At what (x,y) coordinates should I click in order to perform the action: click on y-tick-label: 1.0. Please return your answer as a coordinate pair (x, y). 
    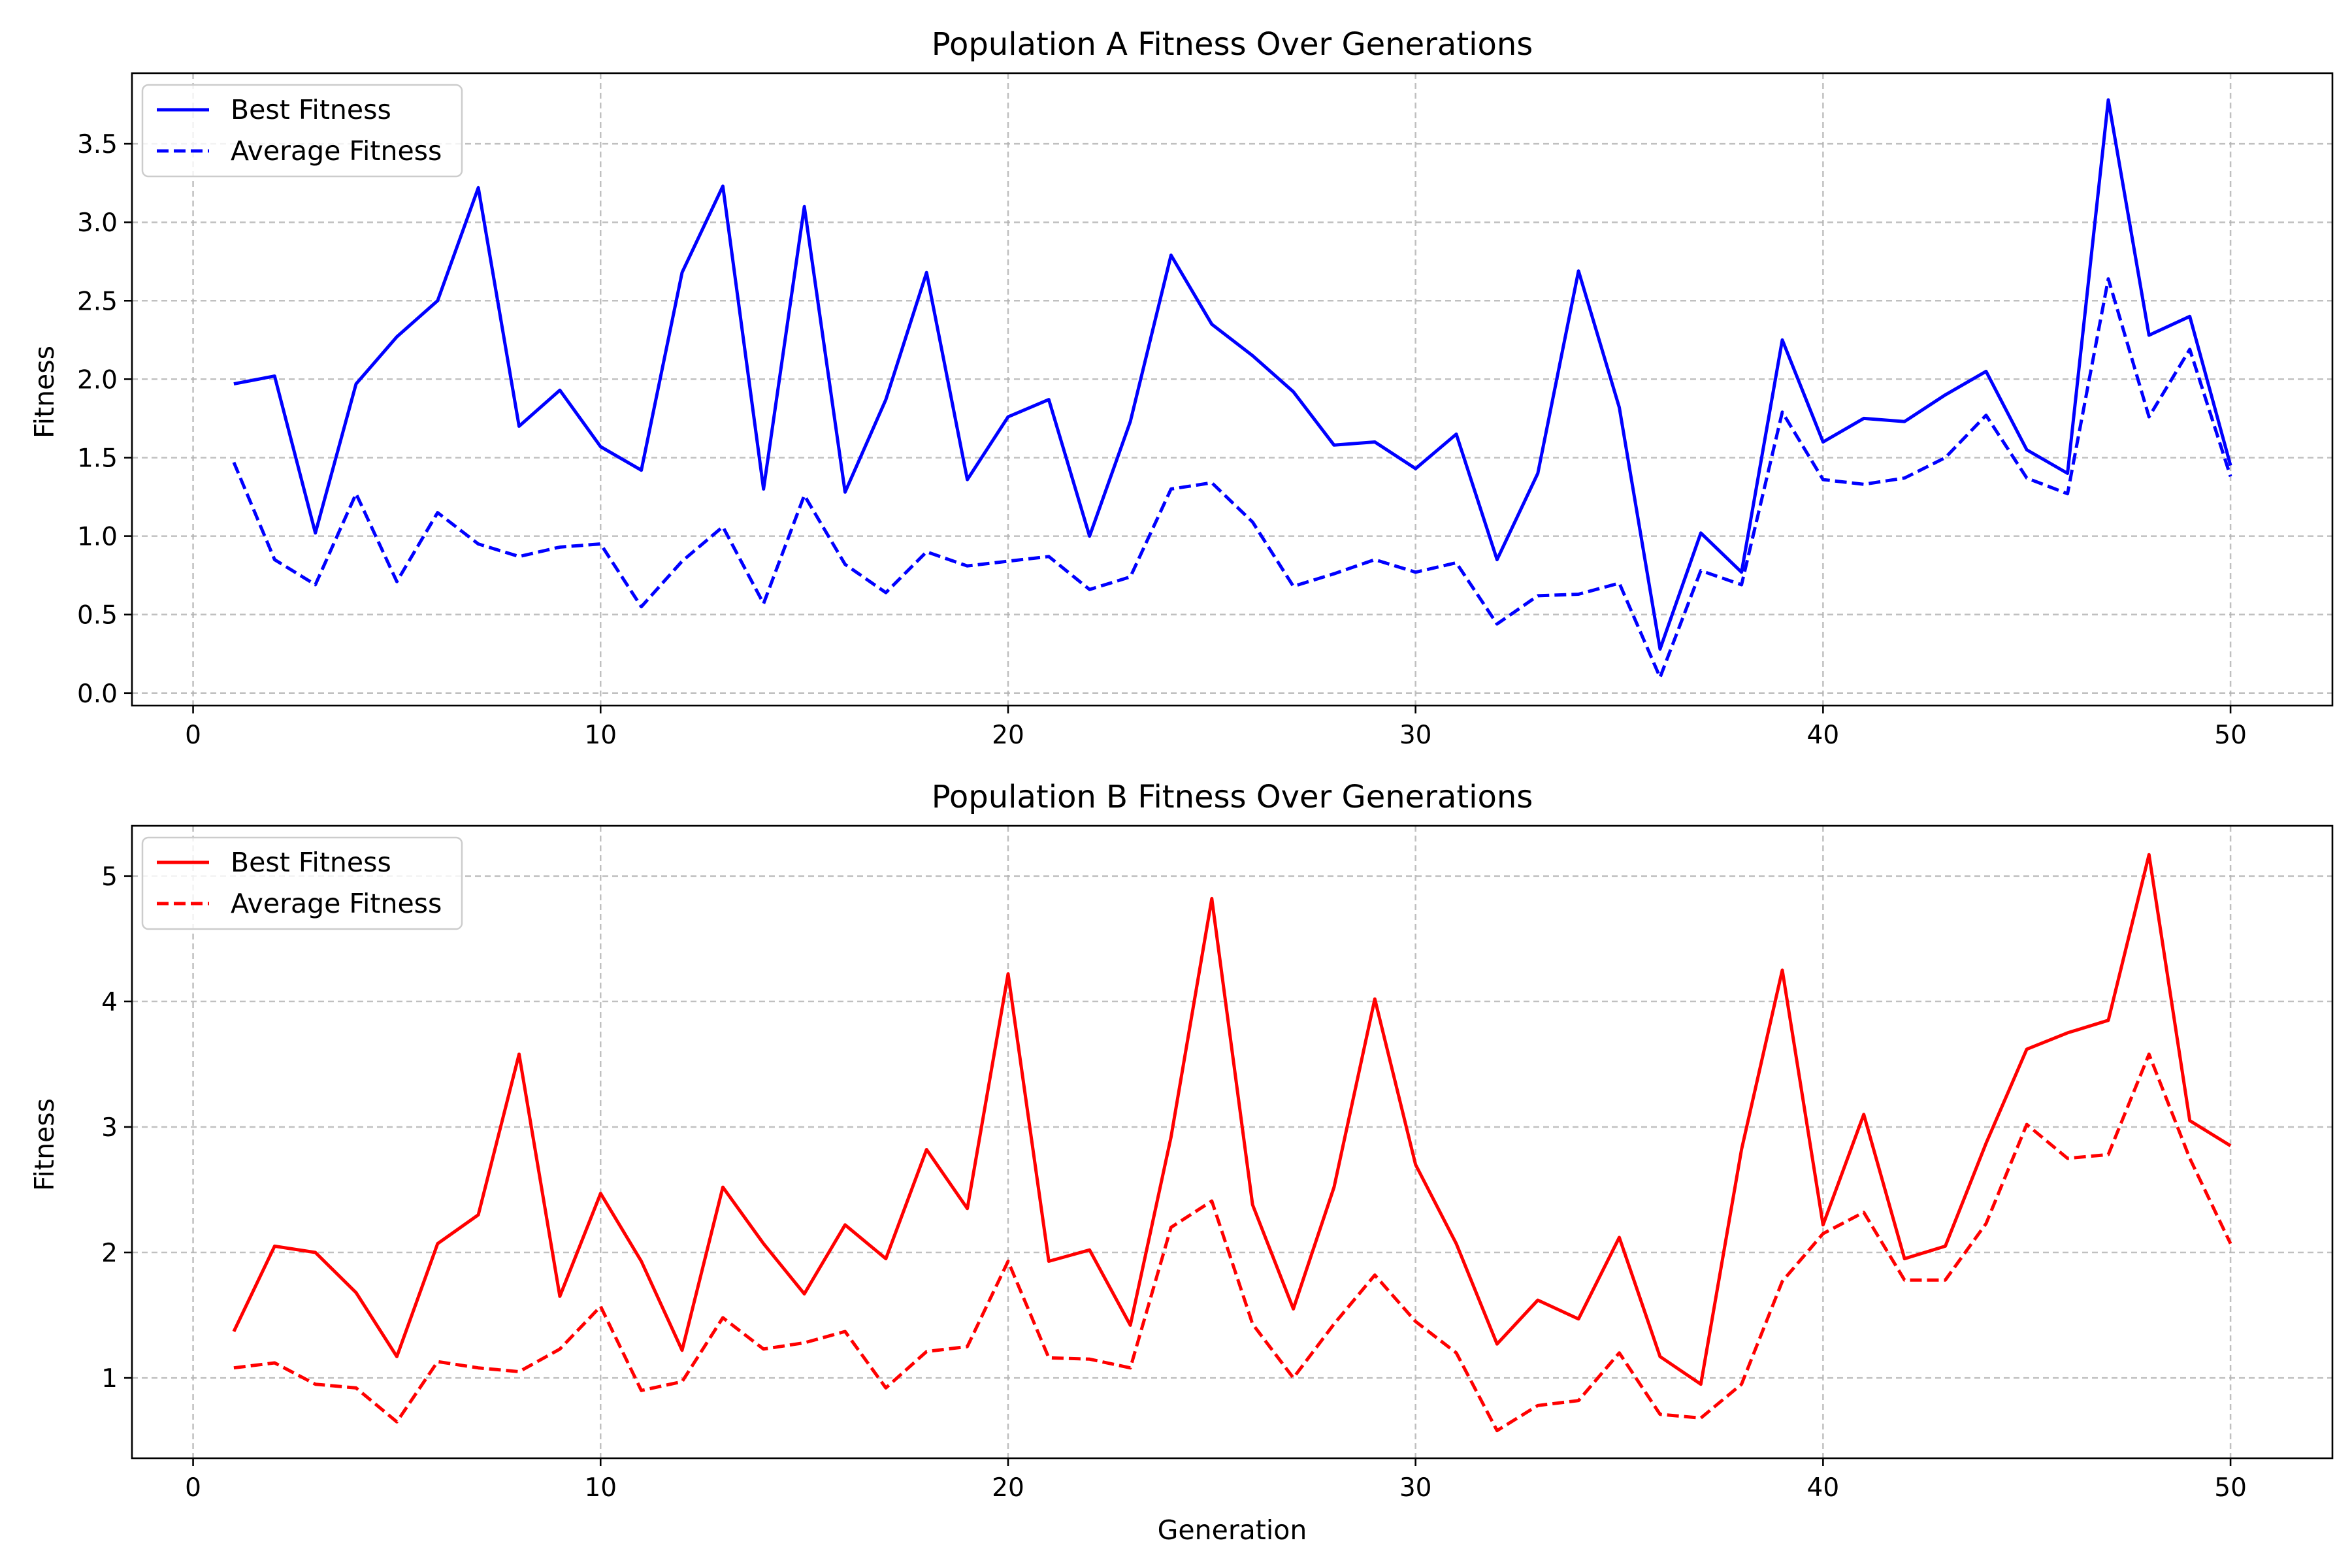
    Looking at the image, I should click on (97, 537).